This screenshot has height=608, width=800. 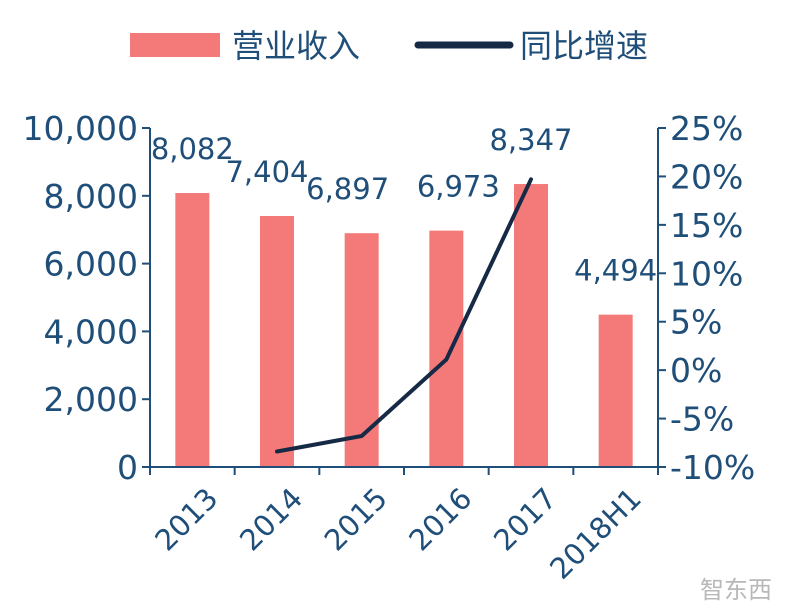 What do you see at coordinates (91, 264) in the screenshot?
I see `left-tick-label: 6,000` at bounding box center [91, 264].